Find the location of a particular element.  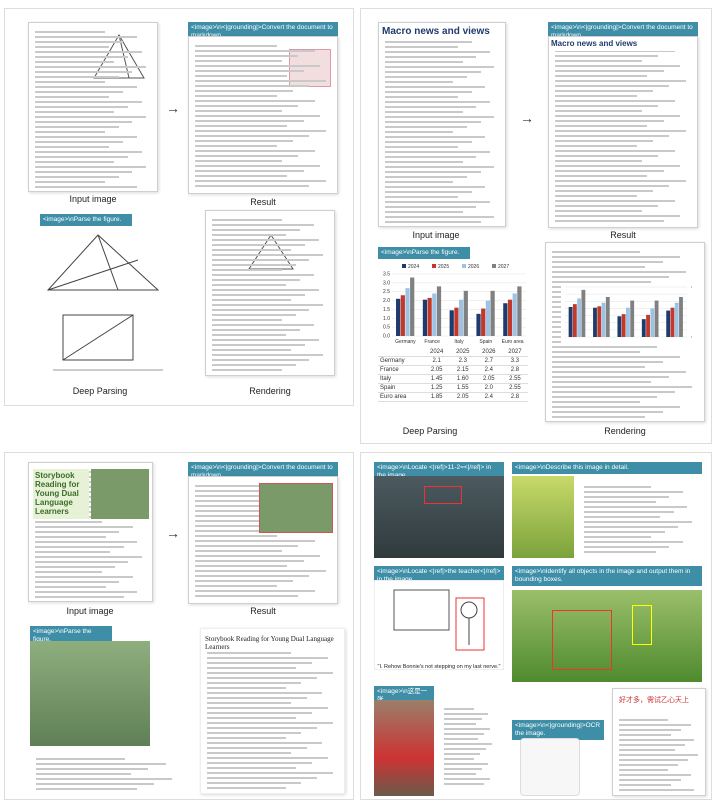

prompt: <image>\nDescribe this image in detail. is located at coordinates (607, 468).